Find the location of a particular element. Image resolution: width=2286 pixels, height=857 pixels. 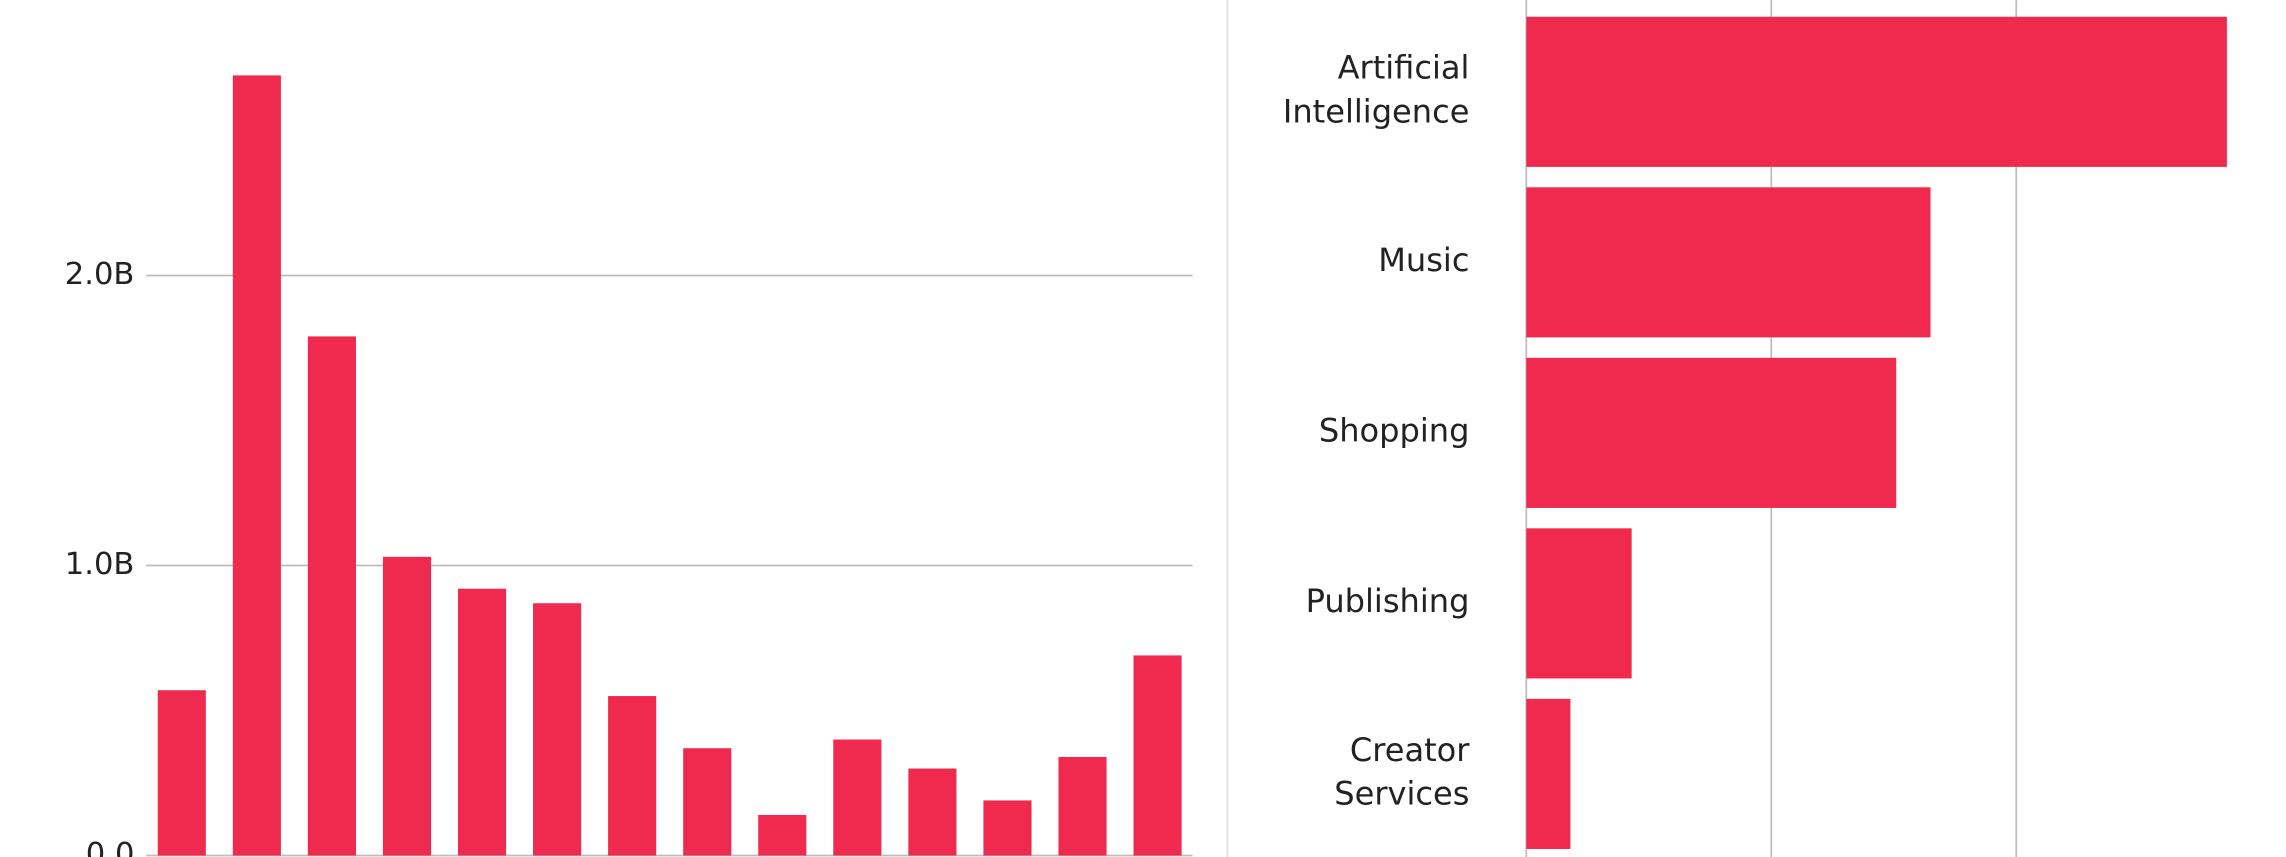

category-label-box: Artificial Intelligence is located at coordinates (1376, 91).